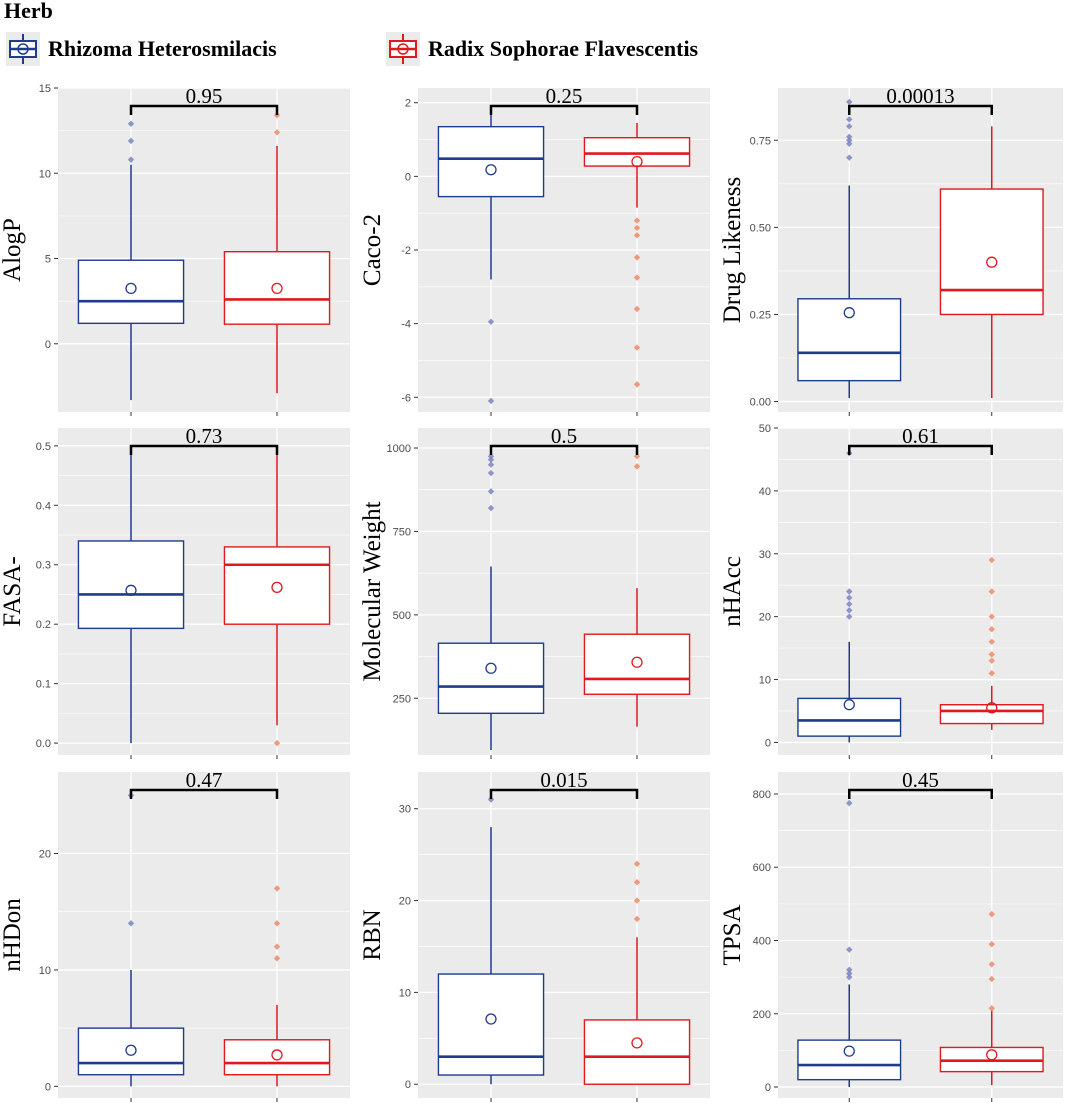  I want to click on legend-key-red-icon, so click(403, 49).